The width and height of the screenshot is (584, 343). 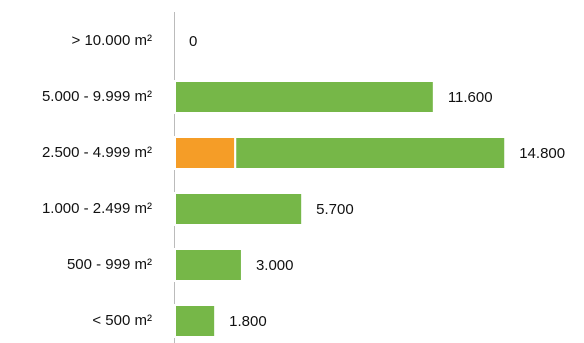 I want to click on value-label: 14.800, so click(x=542, y=153).